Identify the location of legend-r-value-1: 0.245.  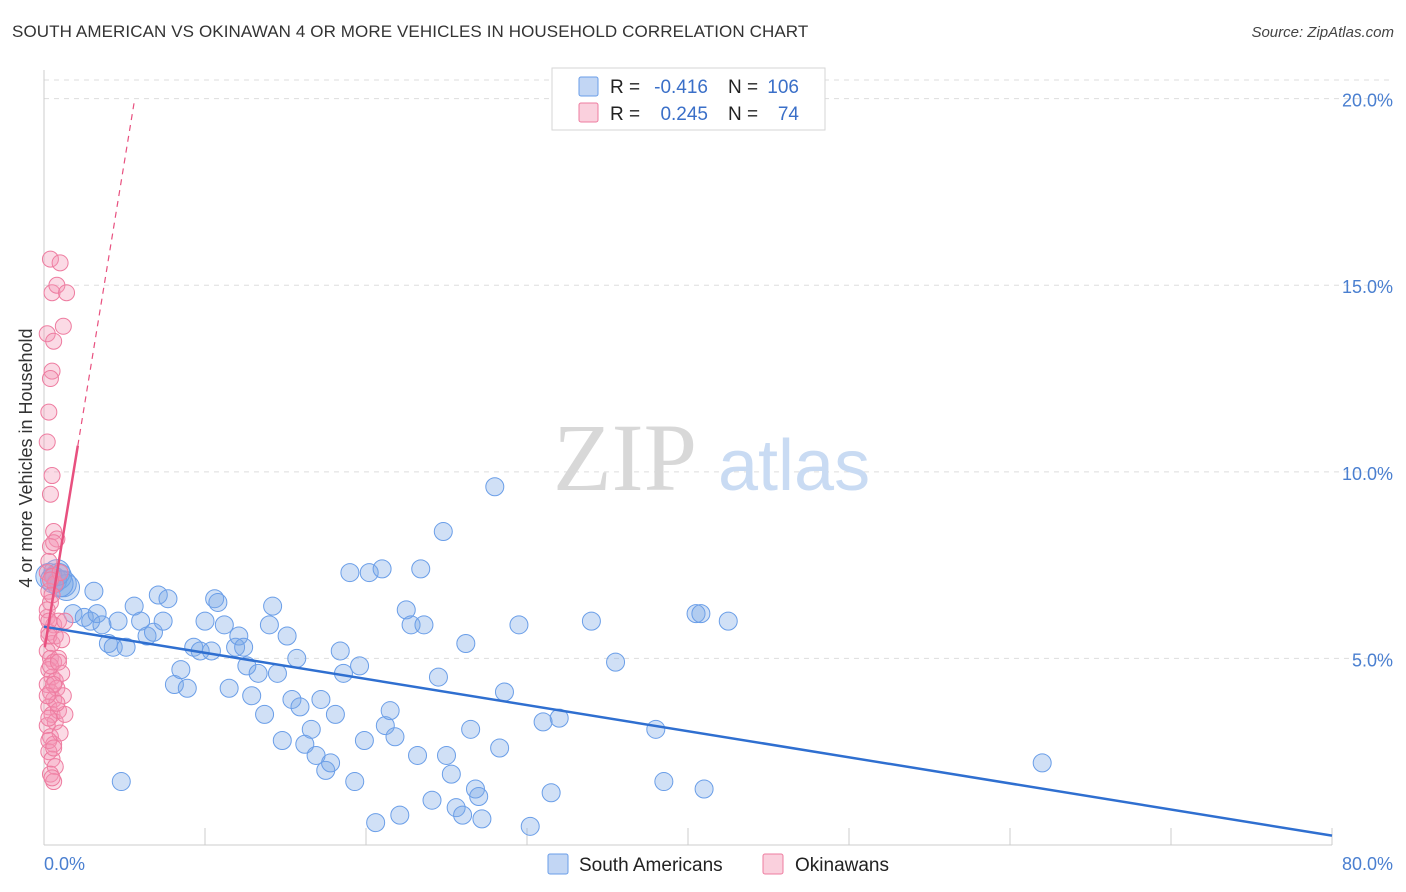
(684, 114).